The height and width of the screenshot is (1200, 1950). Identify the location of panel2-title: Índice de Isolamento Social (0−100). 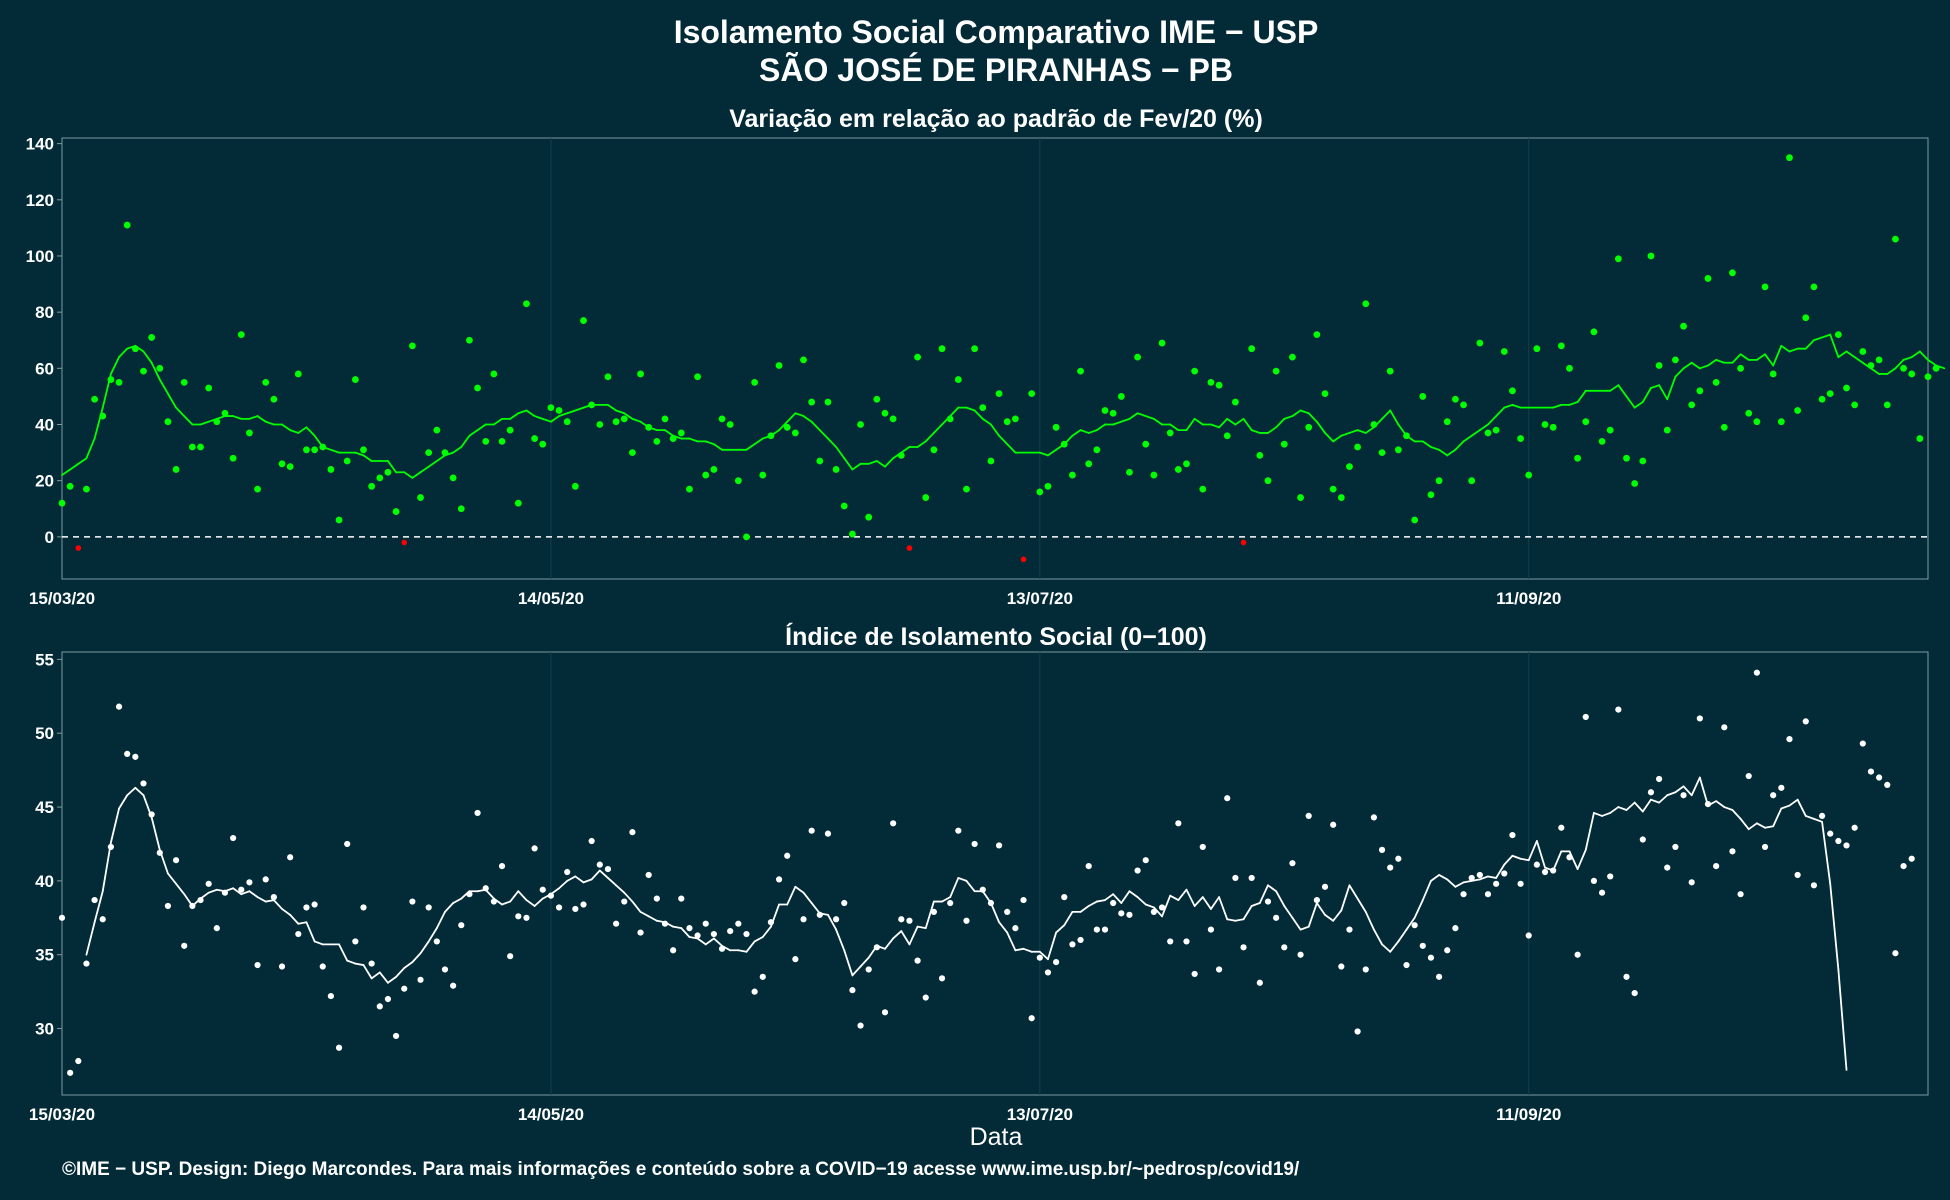
(996, 636).